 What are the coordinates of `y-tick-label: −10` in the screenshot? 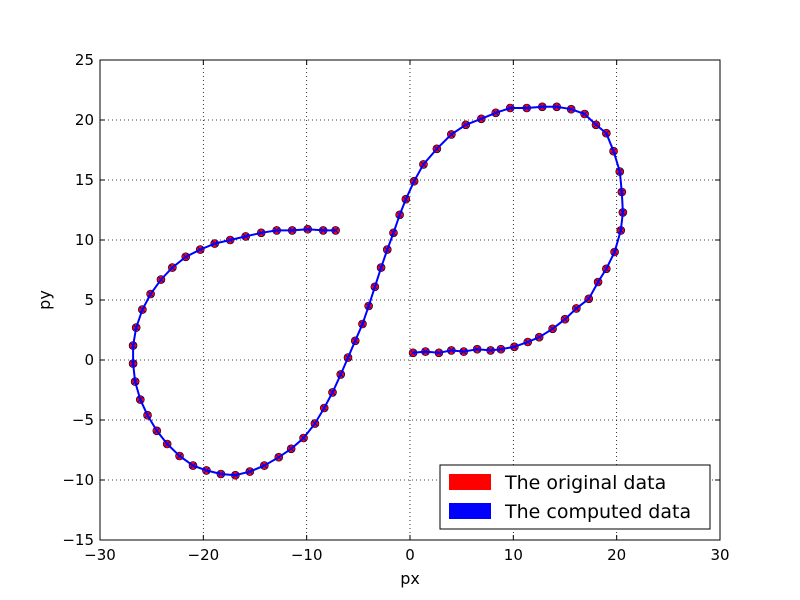 It's located at (78, 480).